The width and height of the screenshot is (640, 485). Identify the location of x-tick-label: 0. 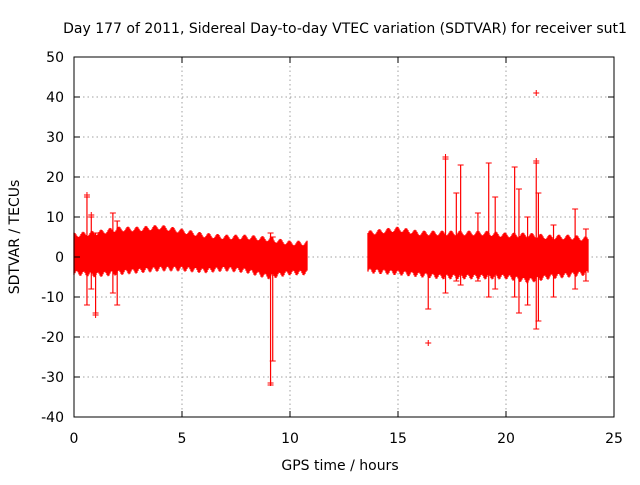
(74, 439).